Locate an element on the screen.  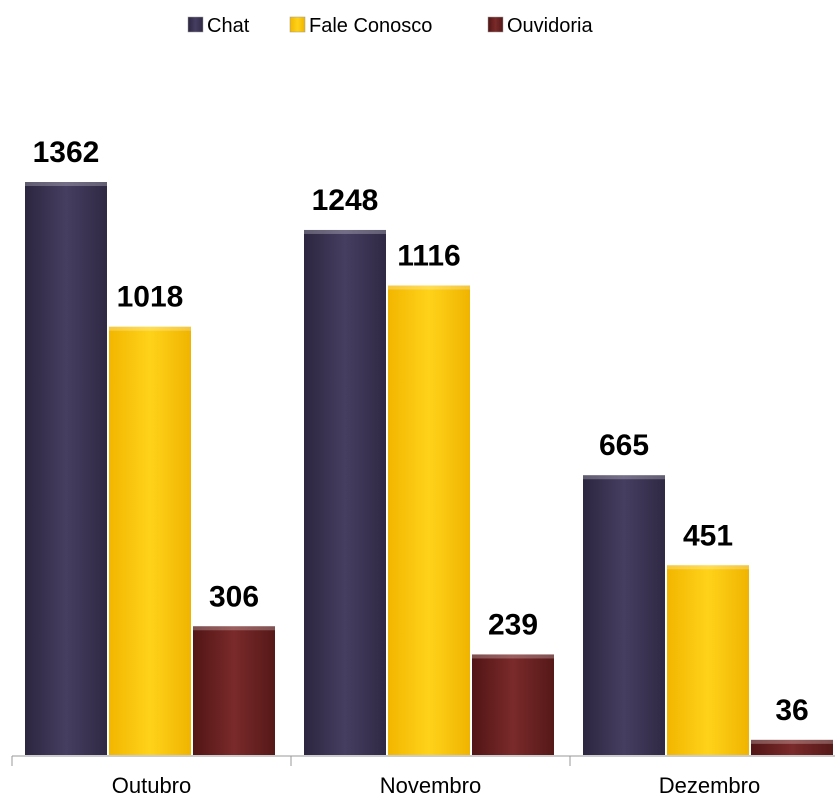
legend-item-fale-conosco: Fale Conosco is located at coordinates (360, 26).